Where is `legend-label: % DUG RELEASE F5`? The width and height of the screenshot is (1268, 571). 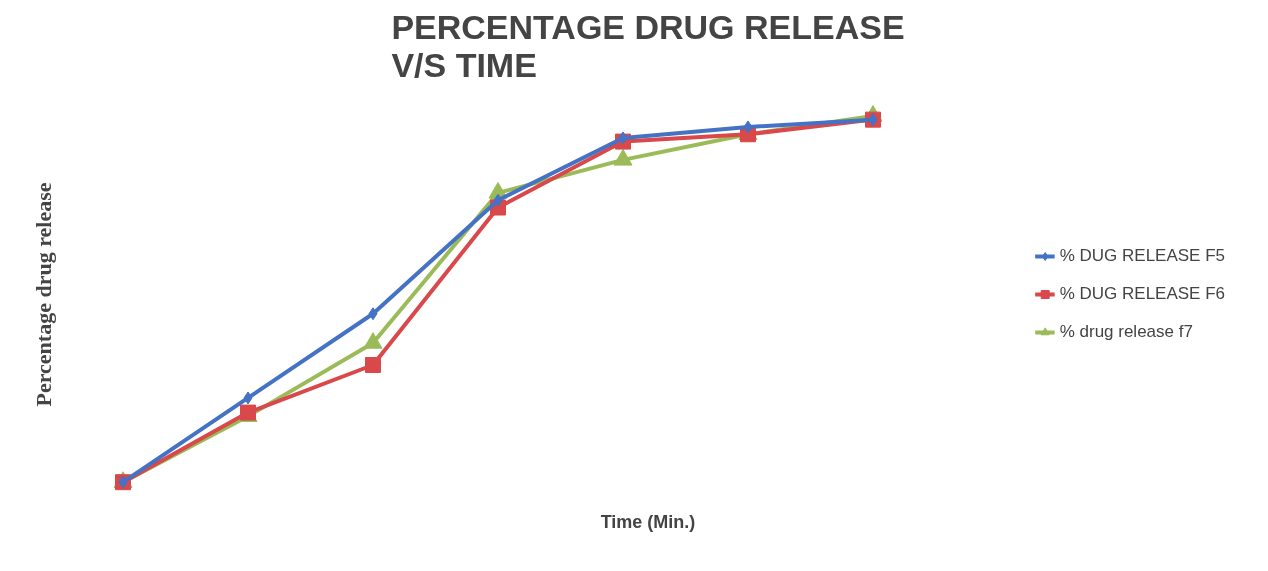 legend-label: % DUG RELEASE F5 is located at coordinates (1142, 256).